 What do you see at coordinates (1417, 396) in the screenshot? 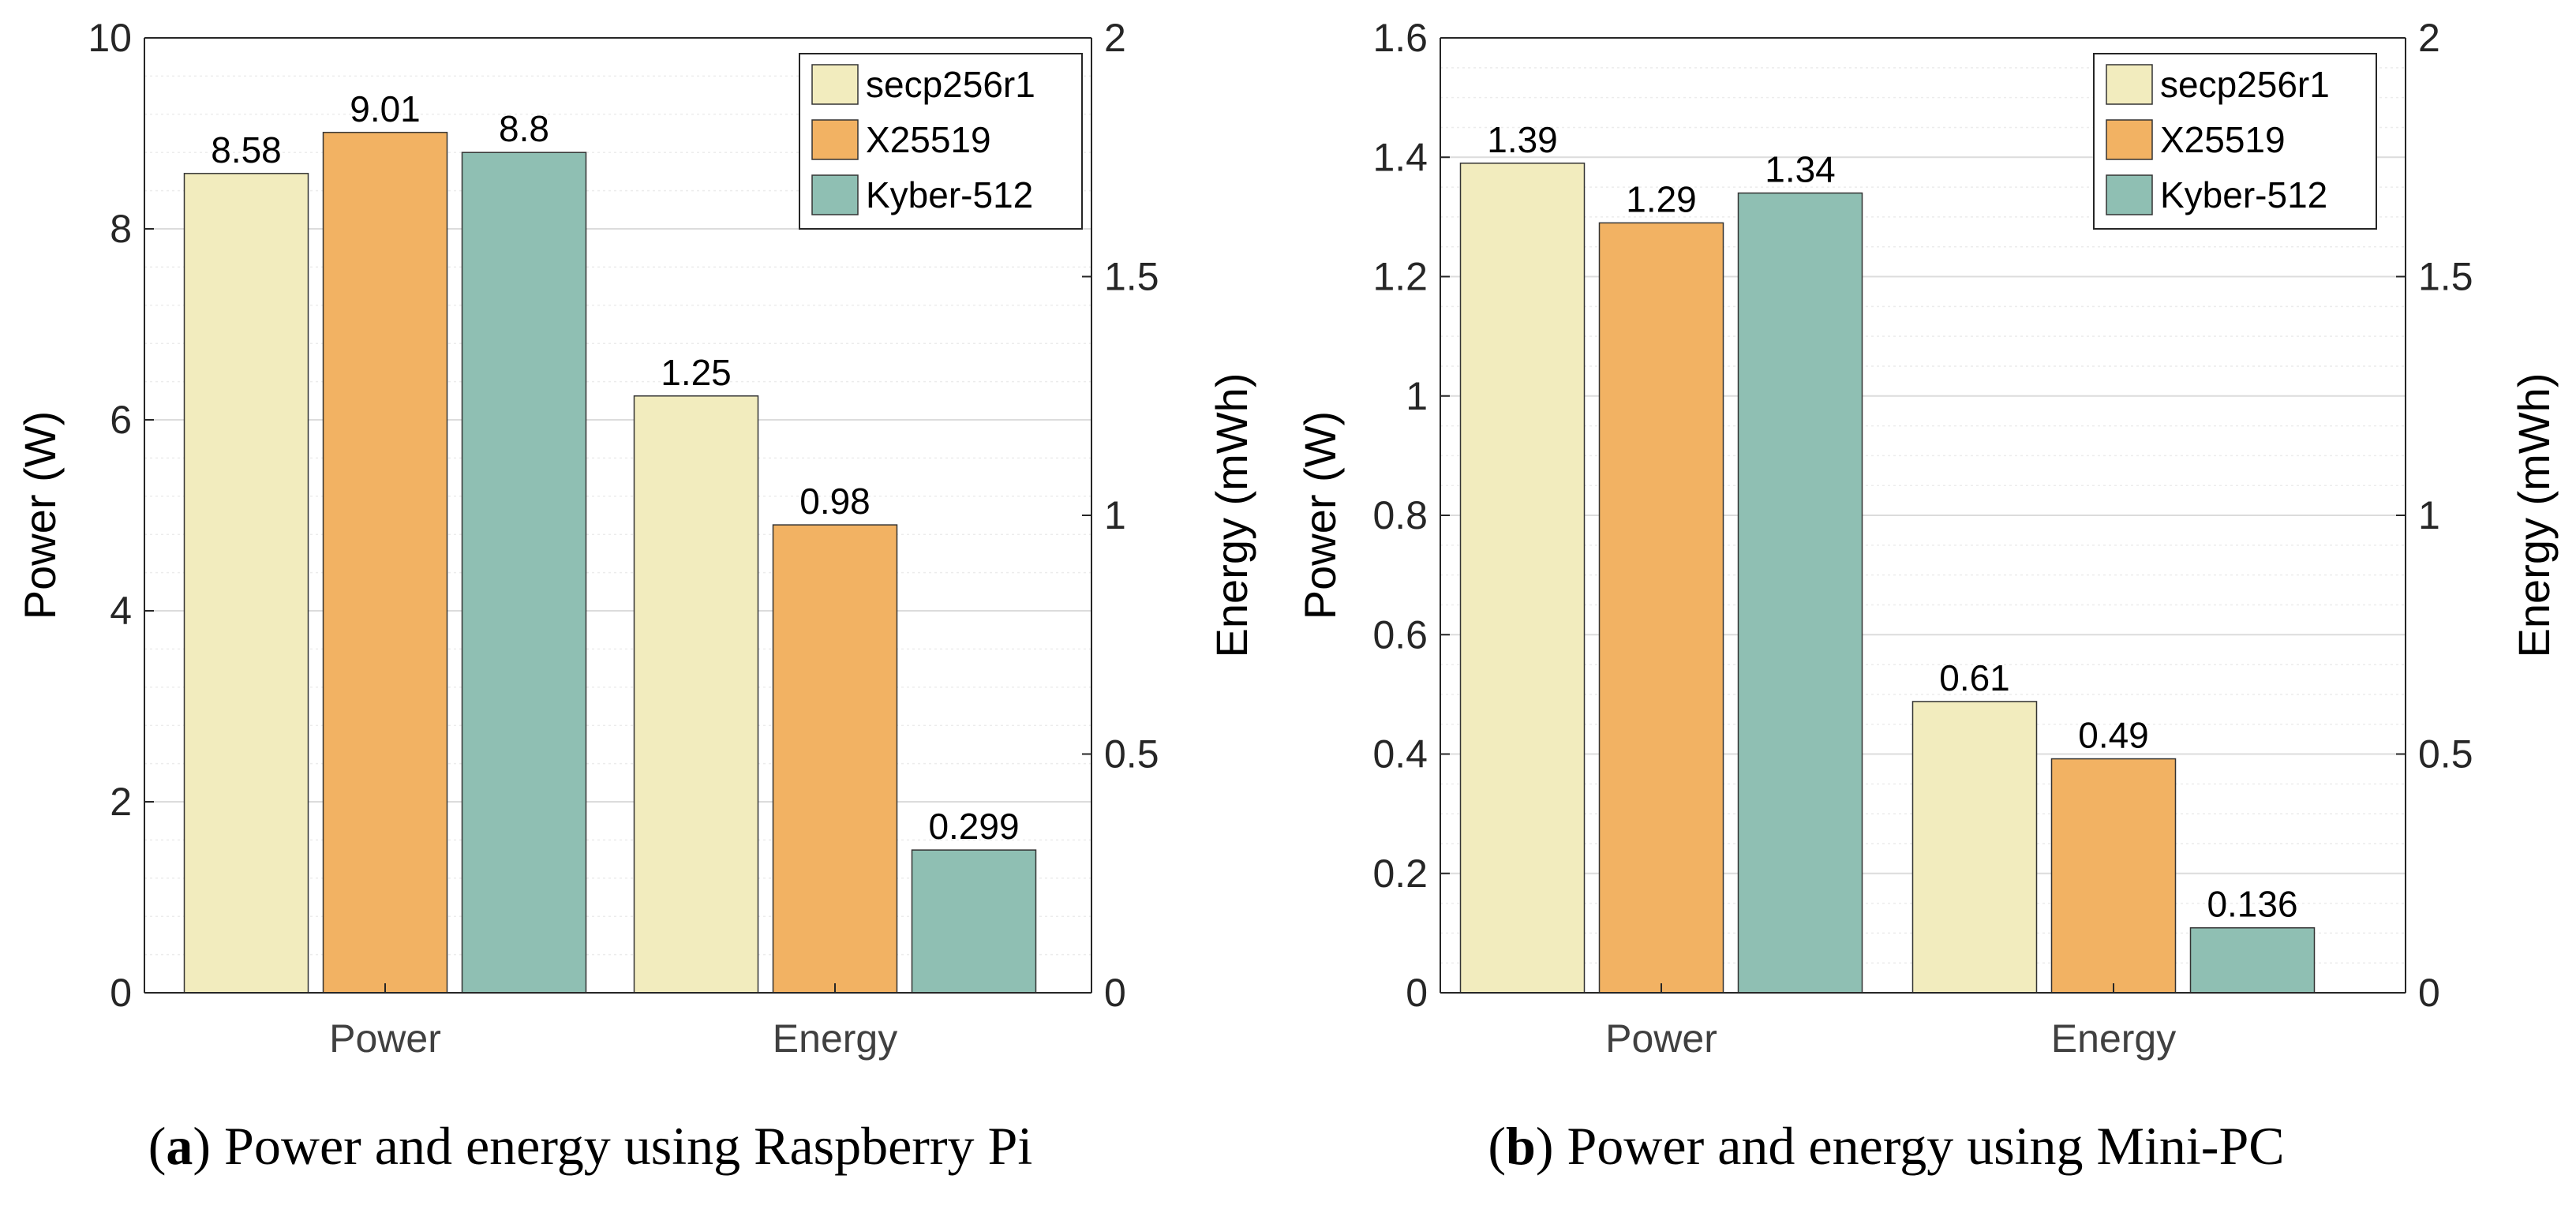
I see `y-tick-label-left: 1` at bounding box center [1417, 396].